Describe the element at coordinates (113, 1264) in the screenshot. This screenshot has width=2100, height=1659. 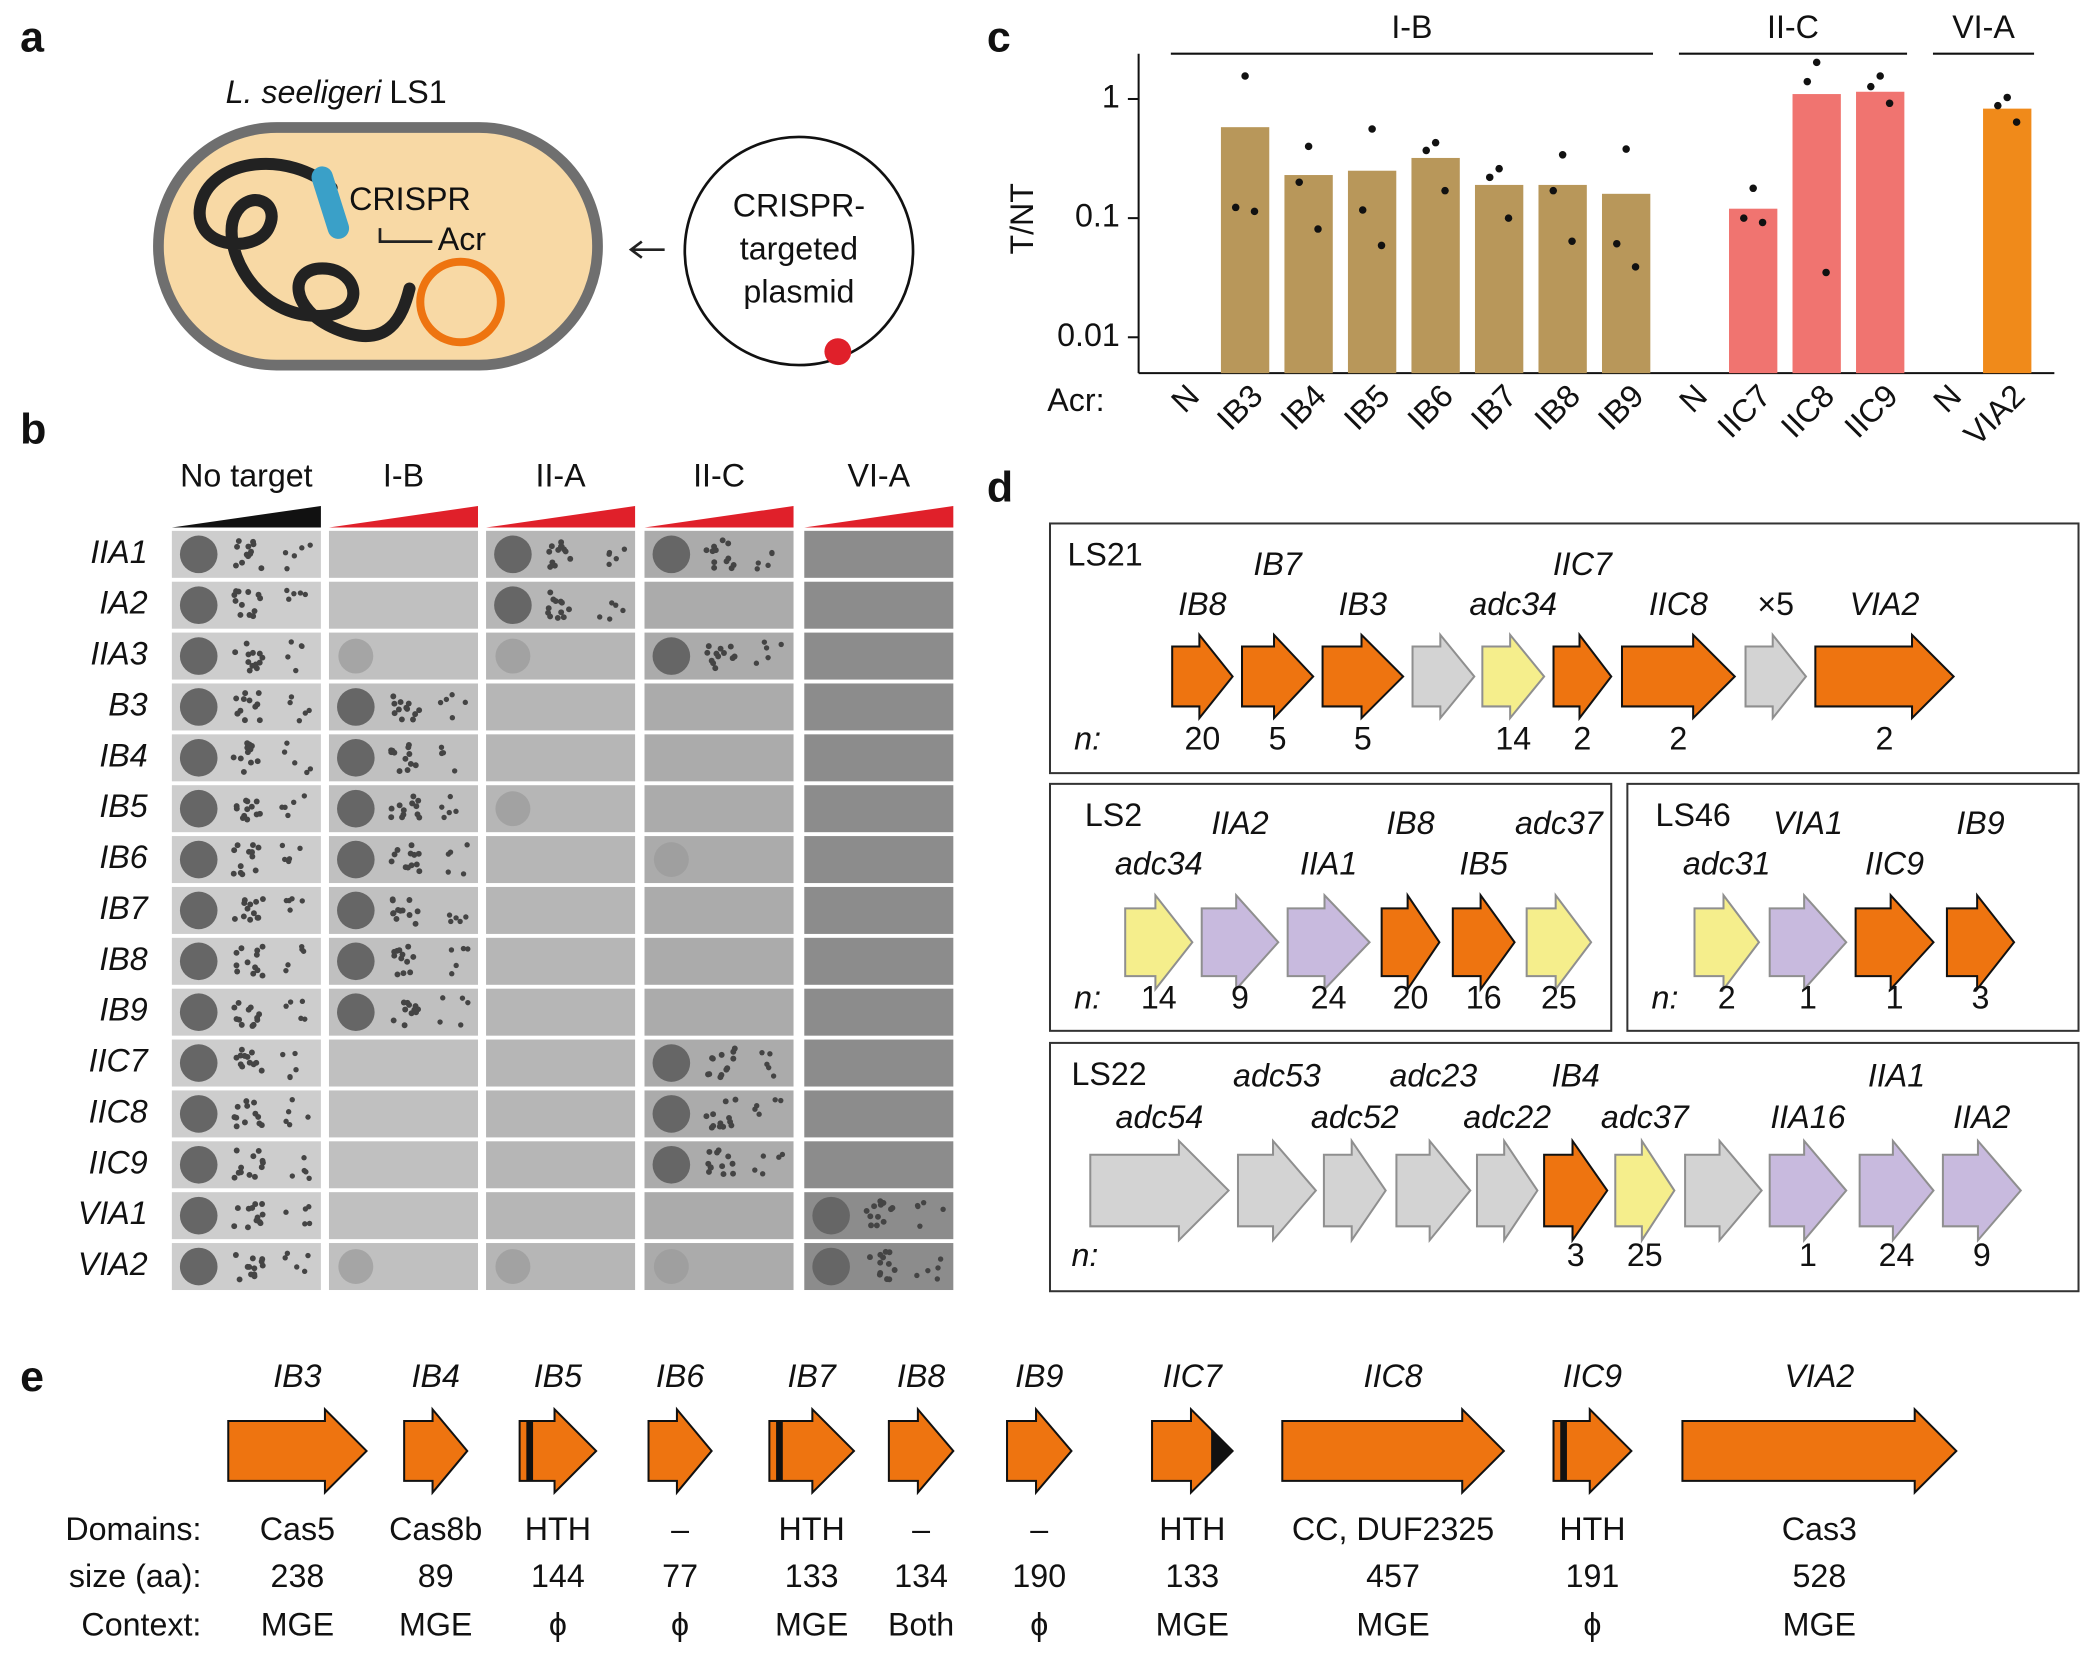
I see `row-label: VIA2` at that location.